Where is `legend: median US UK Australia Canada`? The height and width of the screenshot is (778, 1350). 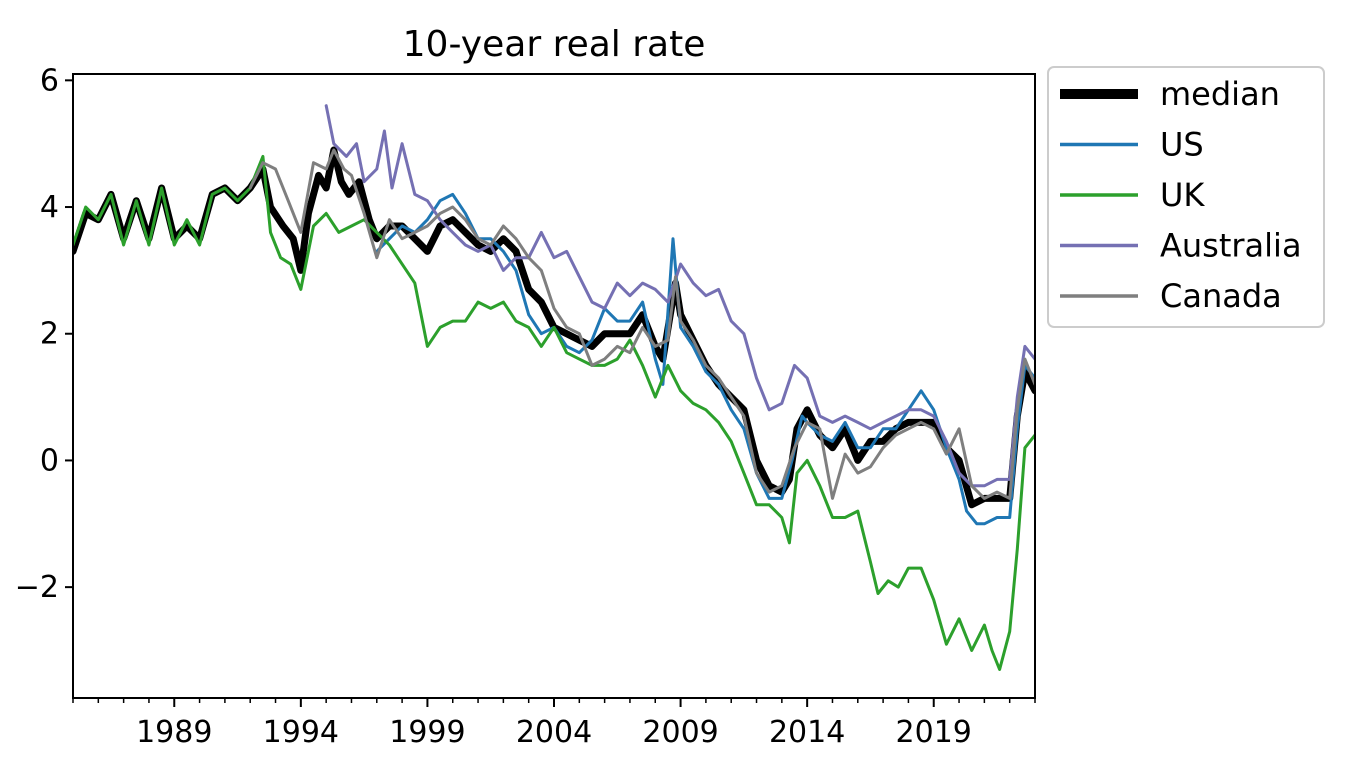 legend: median US UK Australia Canada is located at coordinates (1186, 197).